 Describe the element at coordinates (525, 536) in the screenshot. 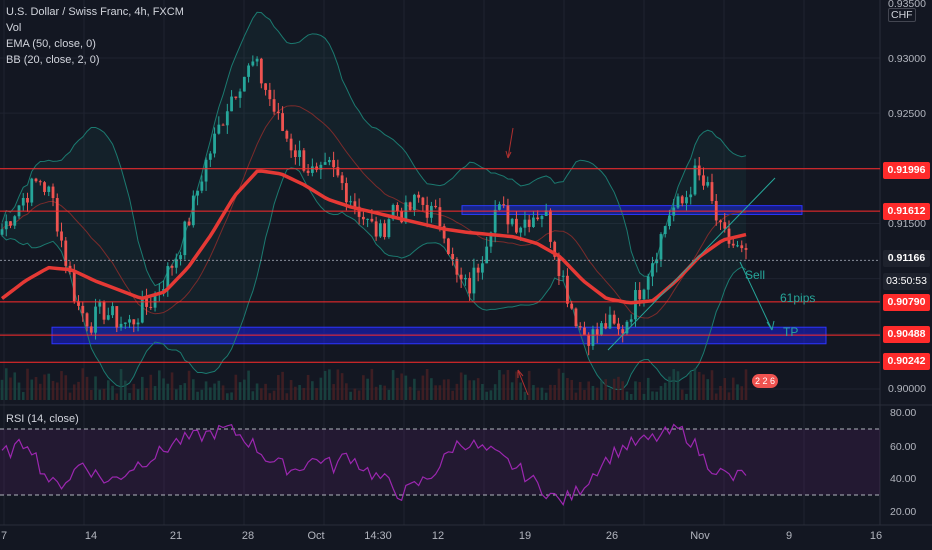

I see `time-axis-label: 19` at that location.